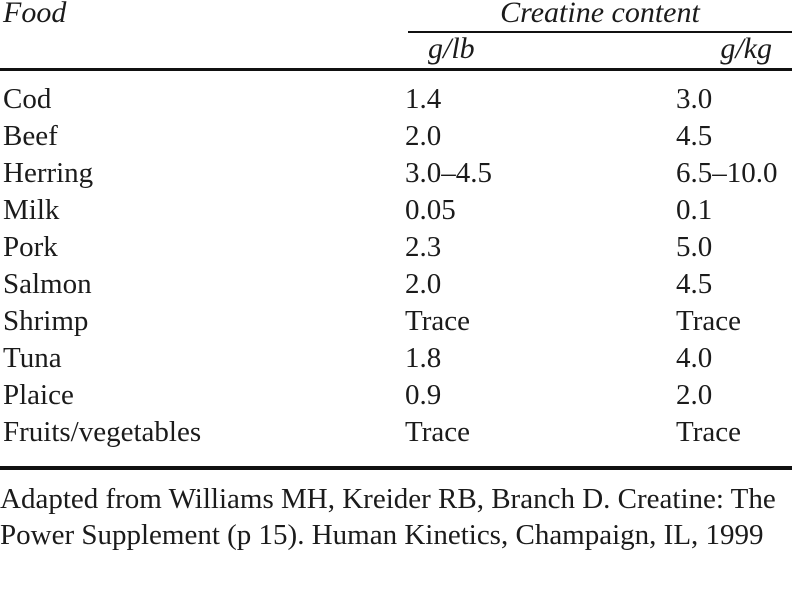 Image resolution: width=792 pixels, height=591 pixels. I want to click on g-per-kg-cell: 5.0, so click(694, 247).